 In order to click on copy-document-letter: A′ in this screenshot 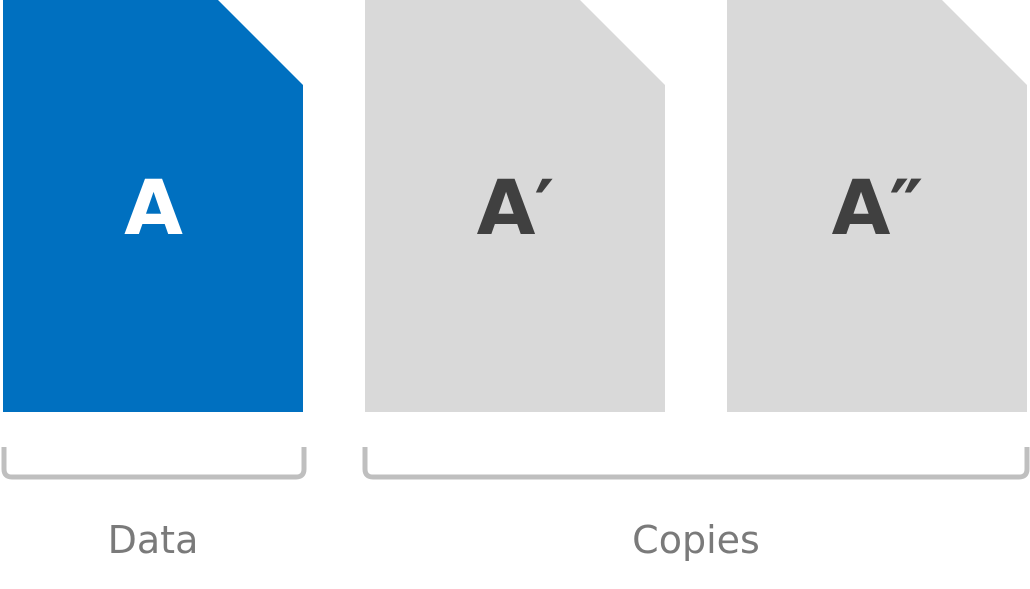, I will do `click(515, 207)`.